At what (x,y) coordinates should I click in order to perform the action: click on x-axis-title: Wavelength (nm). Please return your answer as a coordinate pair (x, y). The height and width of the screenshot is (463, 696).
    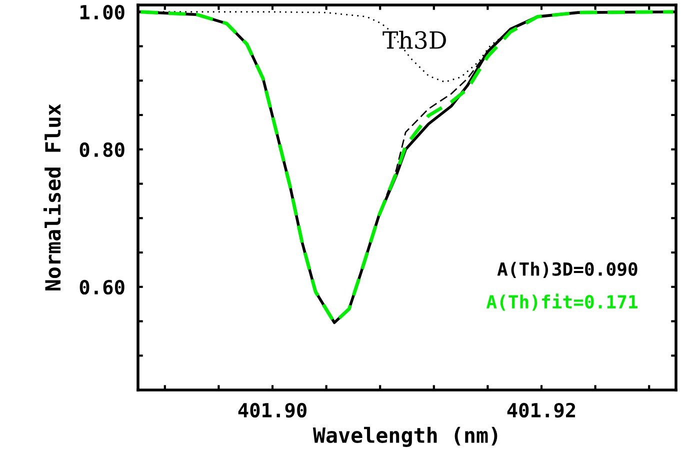
    Looking at the image, I should click on (405, 437).